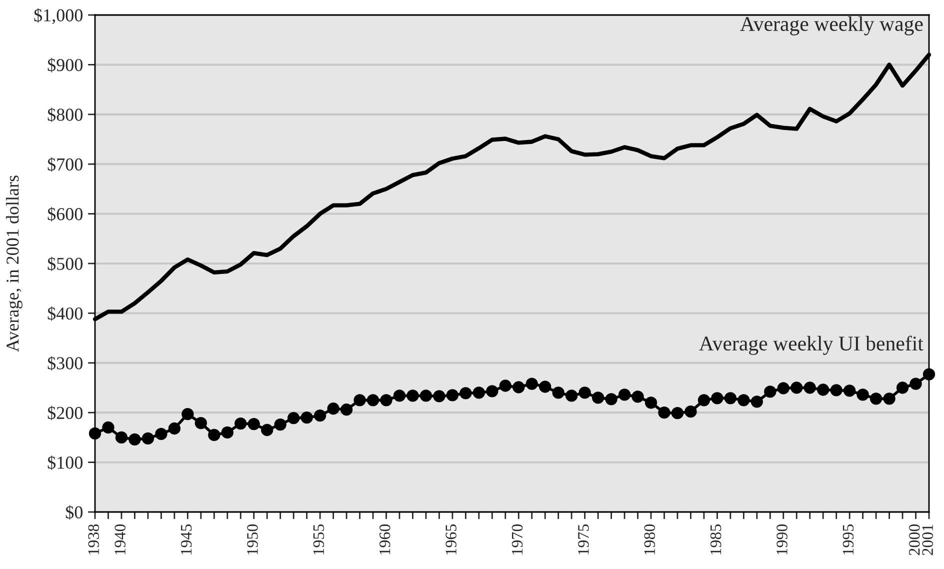  What do you see at coordinates (65, 264) in the screenshot?
I see `y-tick-label: $500` at bounding box center [65, 264].